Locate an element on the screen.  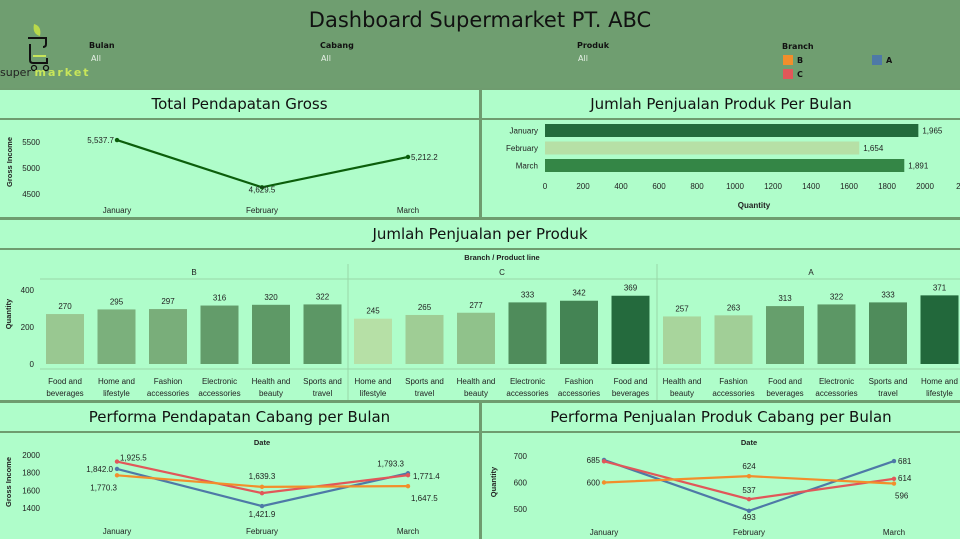
panel-branch-income: Performa Pendapatan Cabang per Bulan is located at coordinates (239, 471).